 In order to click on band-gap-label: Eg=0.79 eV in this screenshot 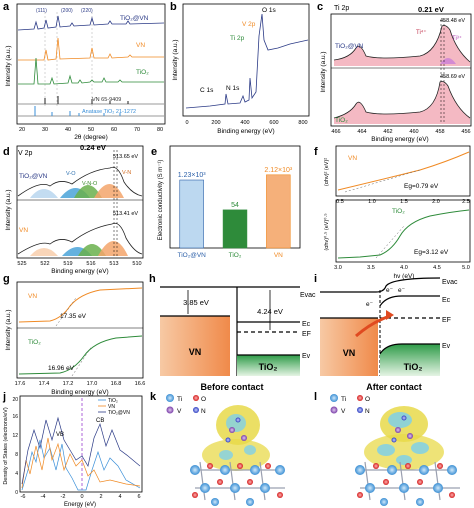, I will do `click(421, 186)`.